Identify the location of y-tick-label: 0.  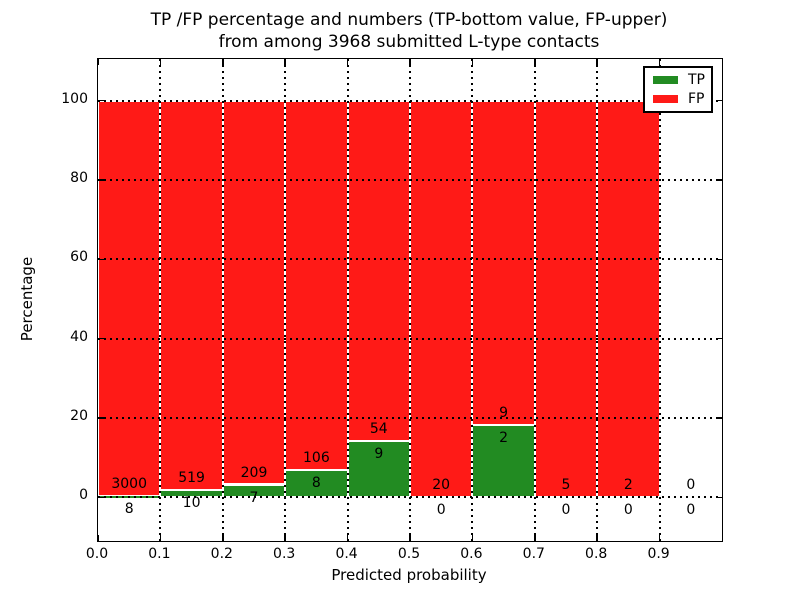
(83, 495).